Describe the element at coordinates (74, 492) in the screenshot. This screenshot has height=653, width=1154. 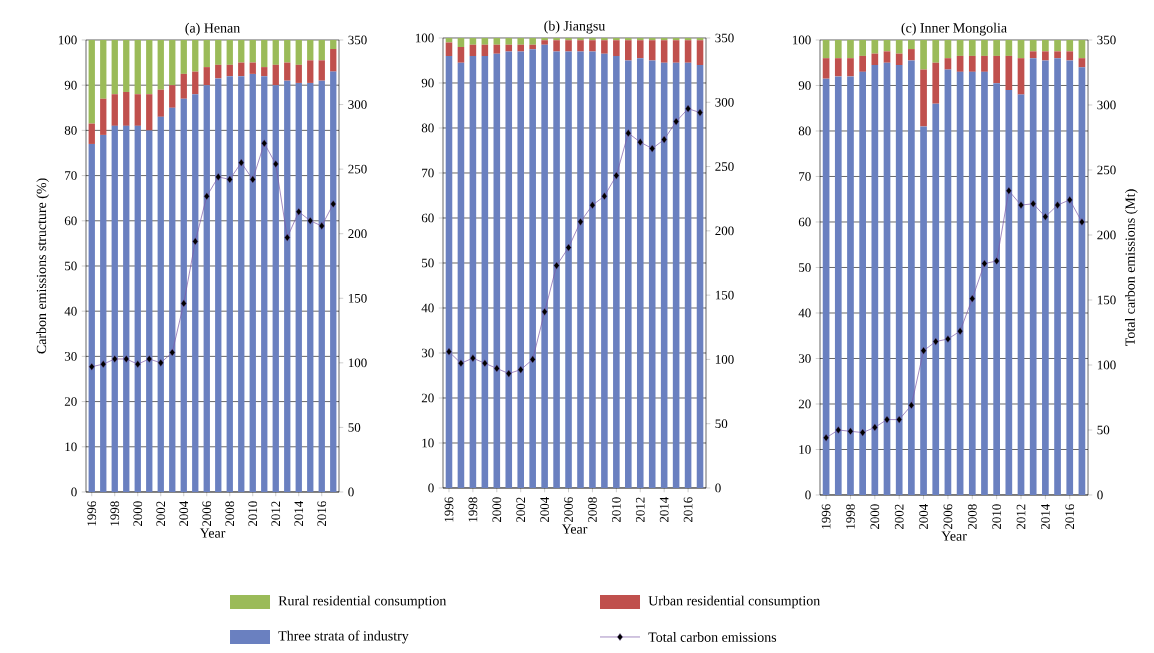
I see `y-tick-label: 0` at that location.